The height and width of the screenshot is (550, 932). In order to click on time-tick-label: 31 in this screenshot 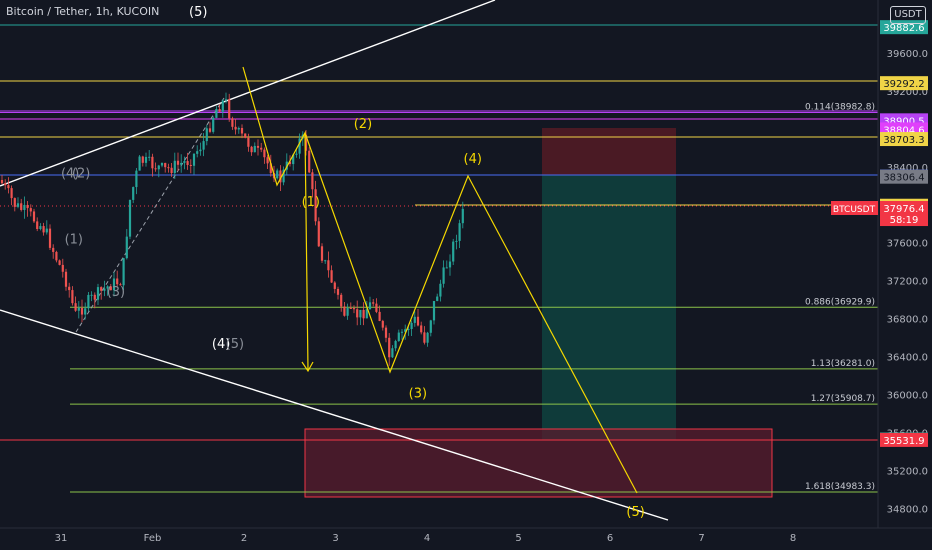, I will do `click(61, 538)`.